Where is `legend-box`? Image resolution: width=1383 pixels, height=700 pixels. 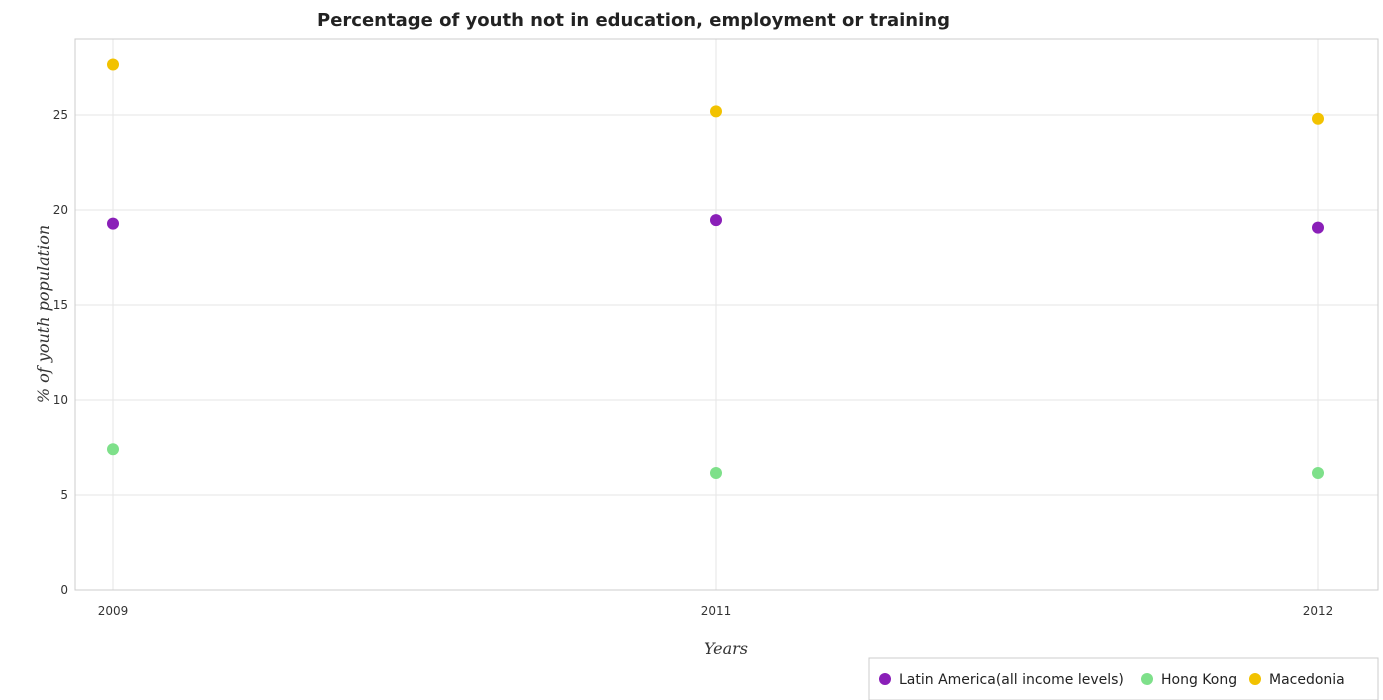 legend-box is located at coordinates (1123, 678).